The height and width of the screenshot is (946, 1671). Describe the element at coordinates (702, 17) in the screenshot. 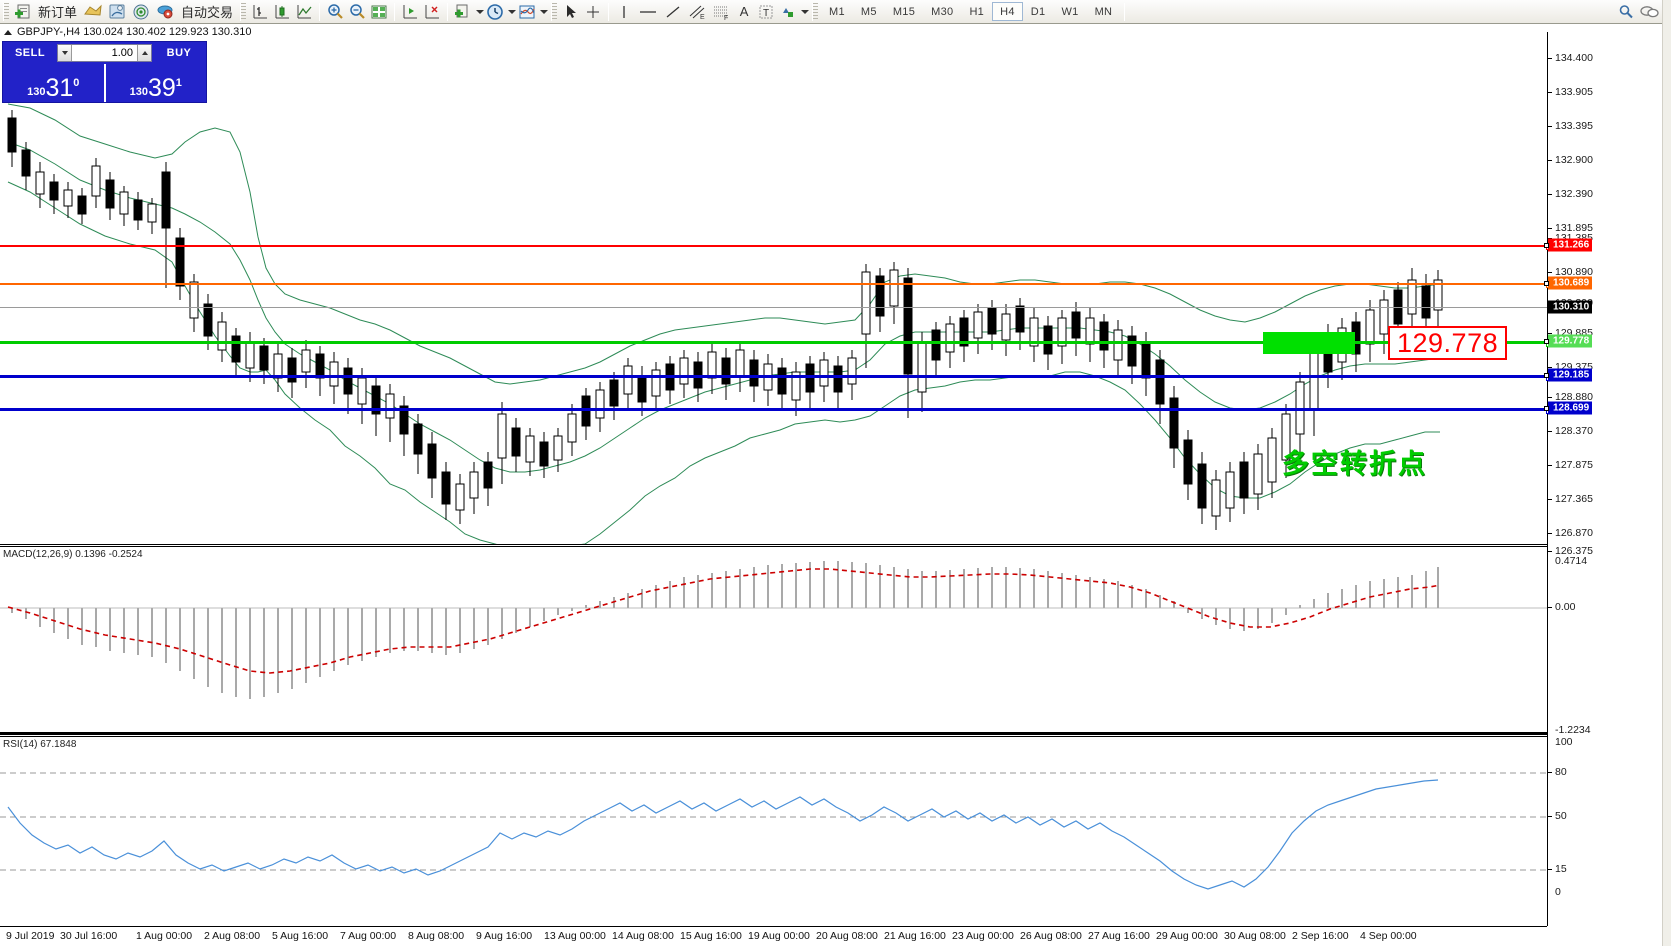

I see `svg-text: E` at that location.